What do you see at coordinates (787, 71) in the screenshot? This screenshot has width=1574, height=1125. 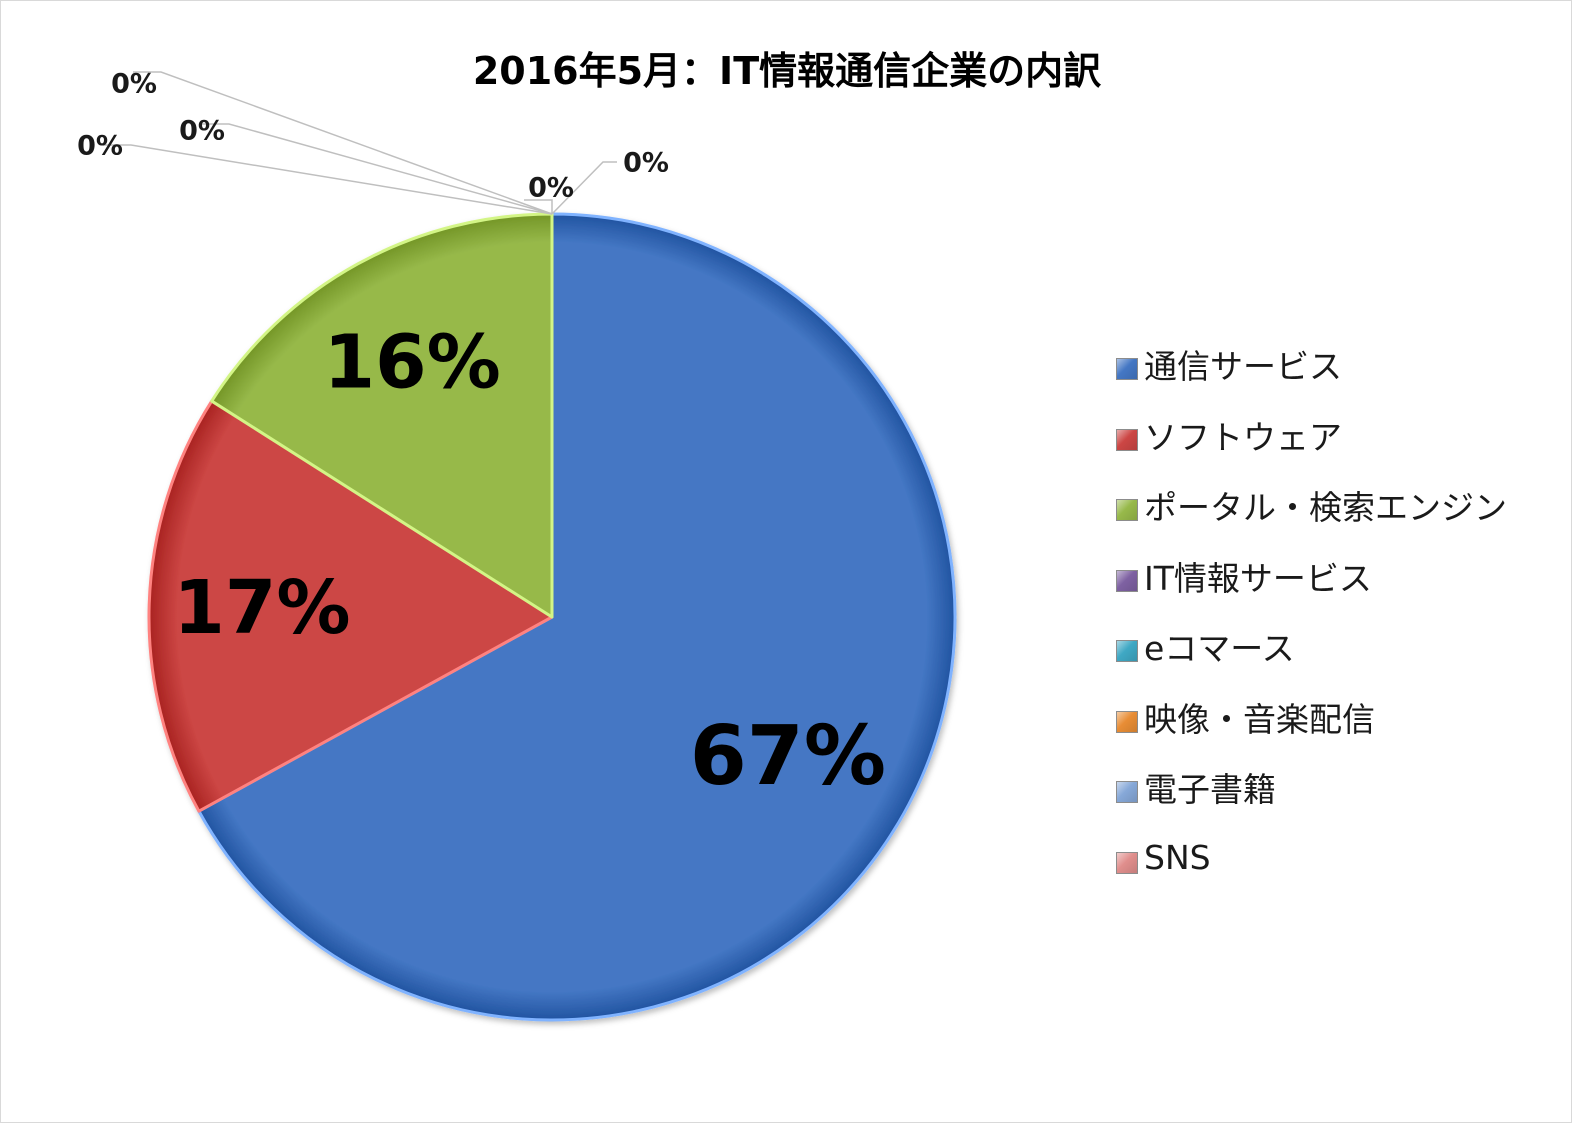 I see `chart-title: 2016年5月：IT情報通信企業の内訳` at bounding box center [787, 71].